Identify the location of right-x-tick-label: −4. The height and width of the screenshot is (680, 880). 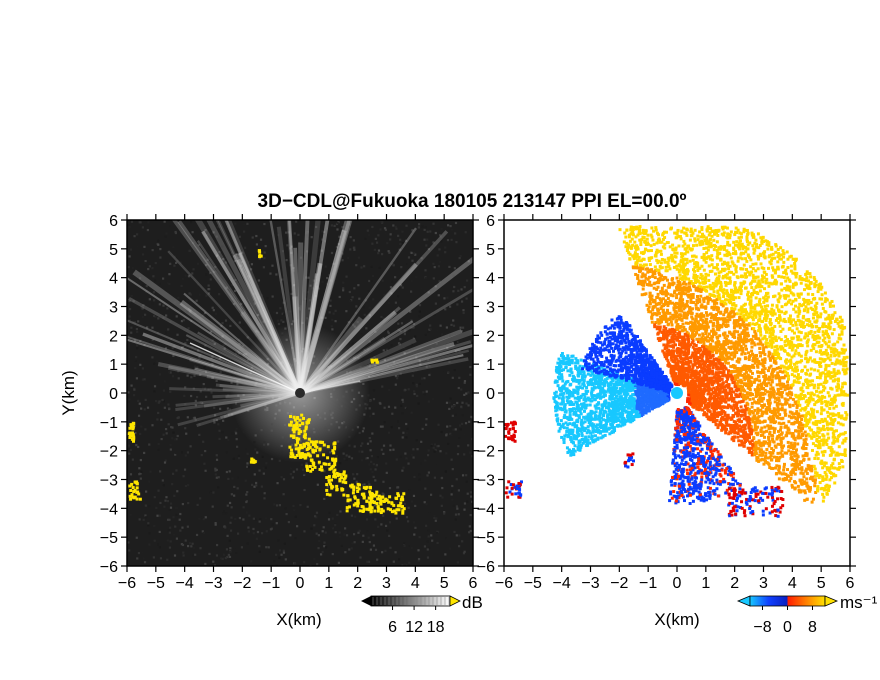
(562, 583).